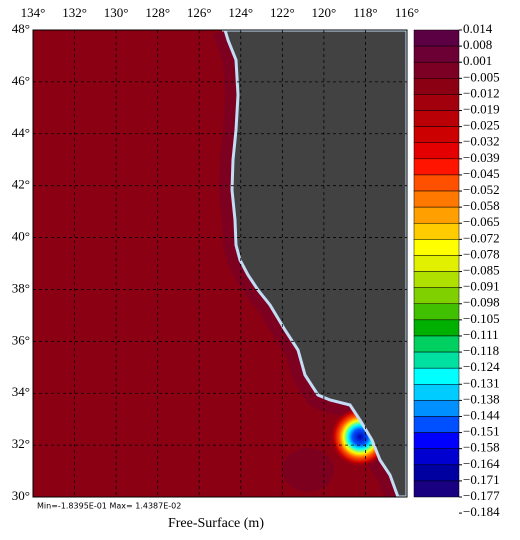 The image size is (520, 540). Describe the element at coordinates (481, 109) in the screenshot. I see `colorbar-label: −0.019` at that location.